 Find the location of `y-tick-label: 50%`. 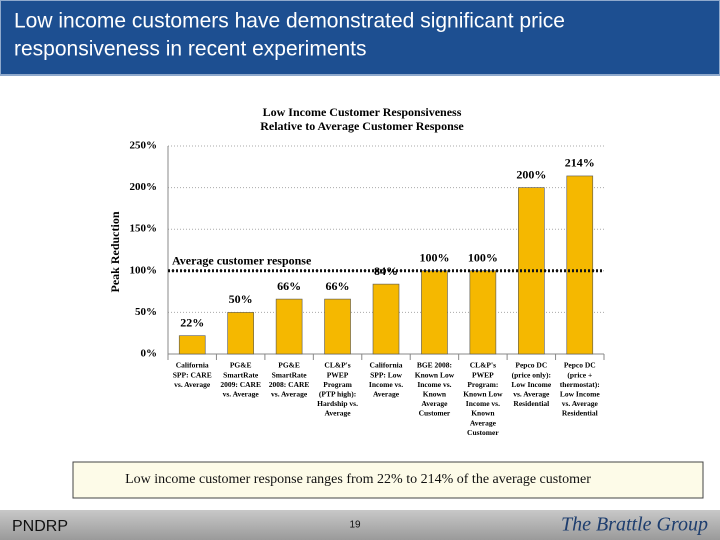

y-tick-label: 50% is located at coordinates (146, 312).